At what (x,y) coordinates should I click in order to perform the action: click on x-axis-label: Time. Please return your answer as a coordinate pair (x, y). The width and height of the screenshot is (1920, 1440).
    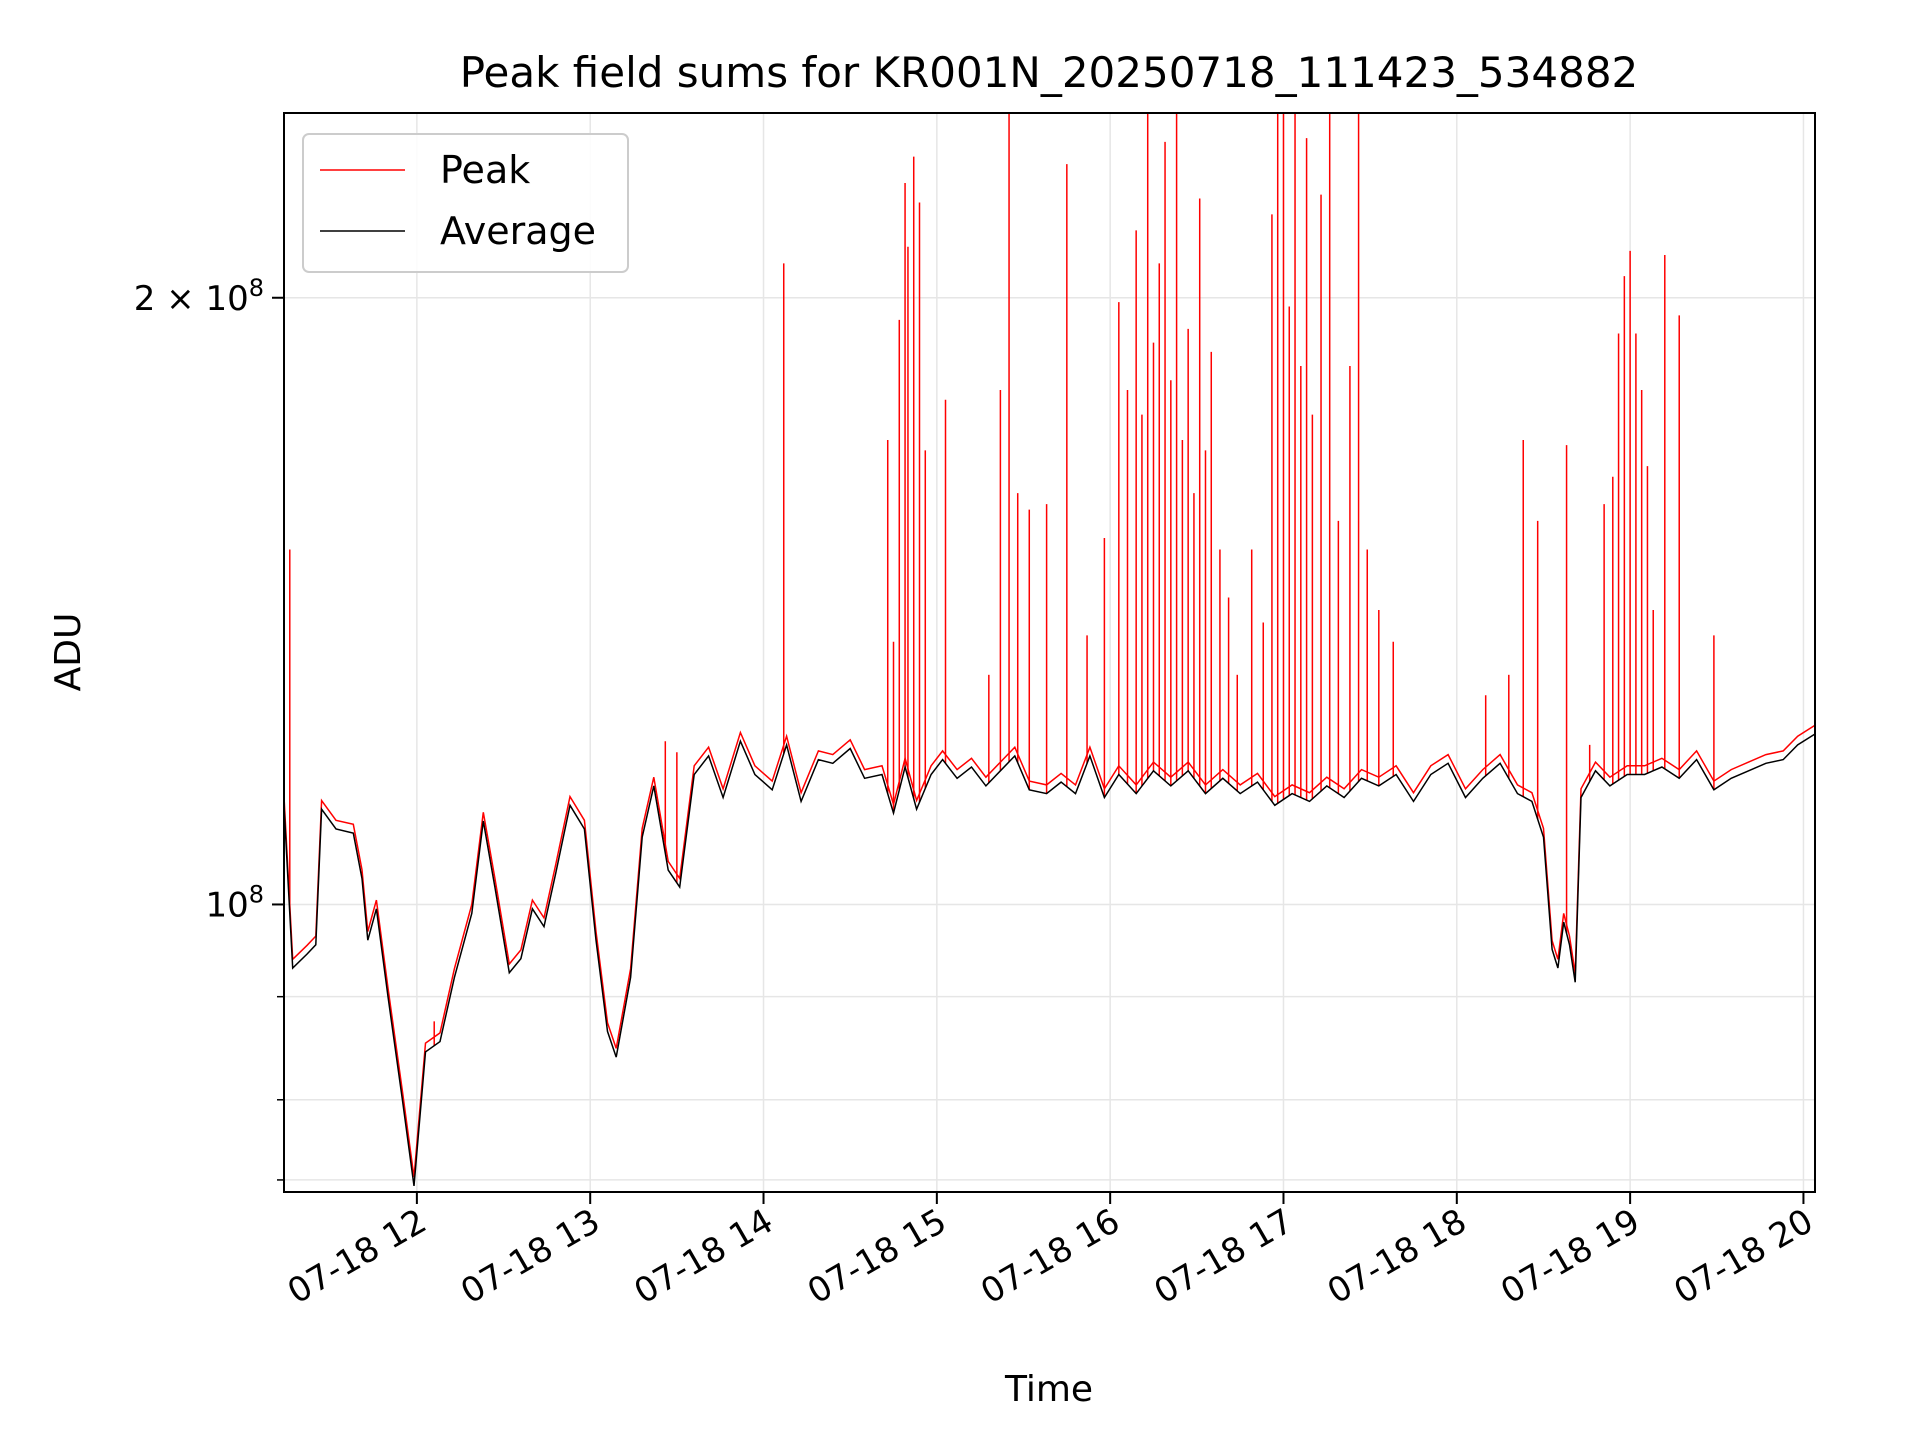
    Looking at the image, I should click on (1048, 1389).